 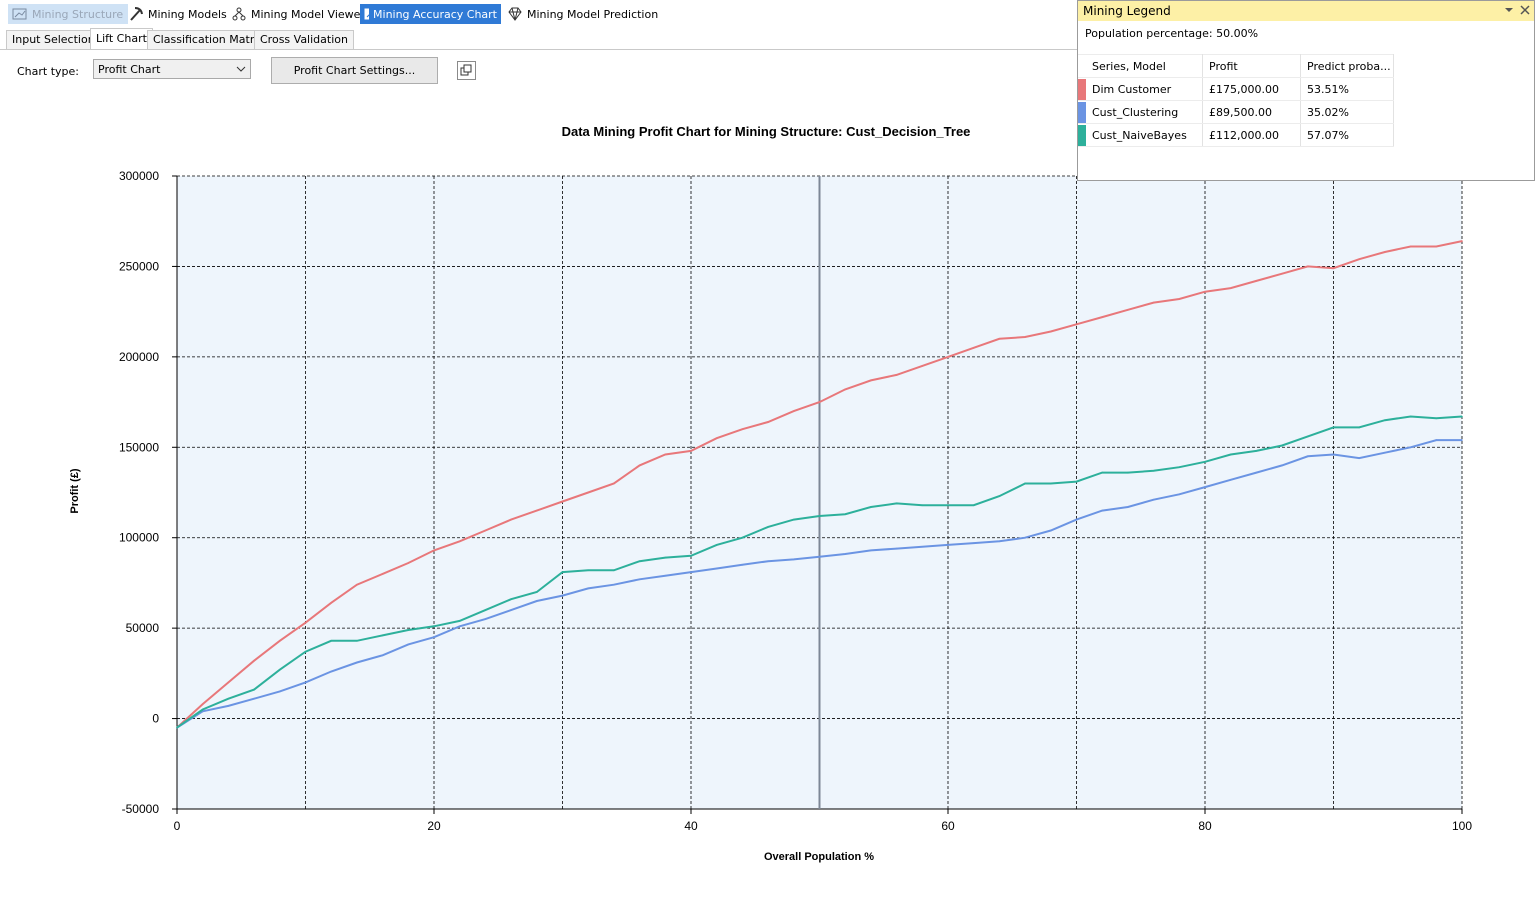 I want to click on mining-accuracy-chart-tab: Mining Accuracy Chart, so click(x=430, y=14).